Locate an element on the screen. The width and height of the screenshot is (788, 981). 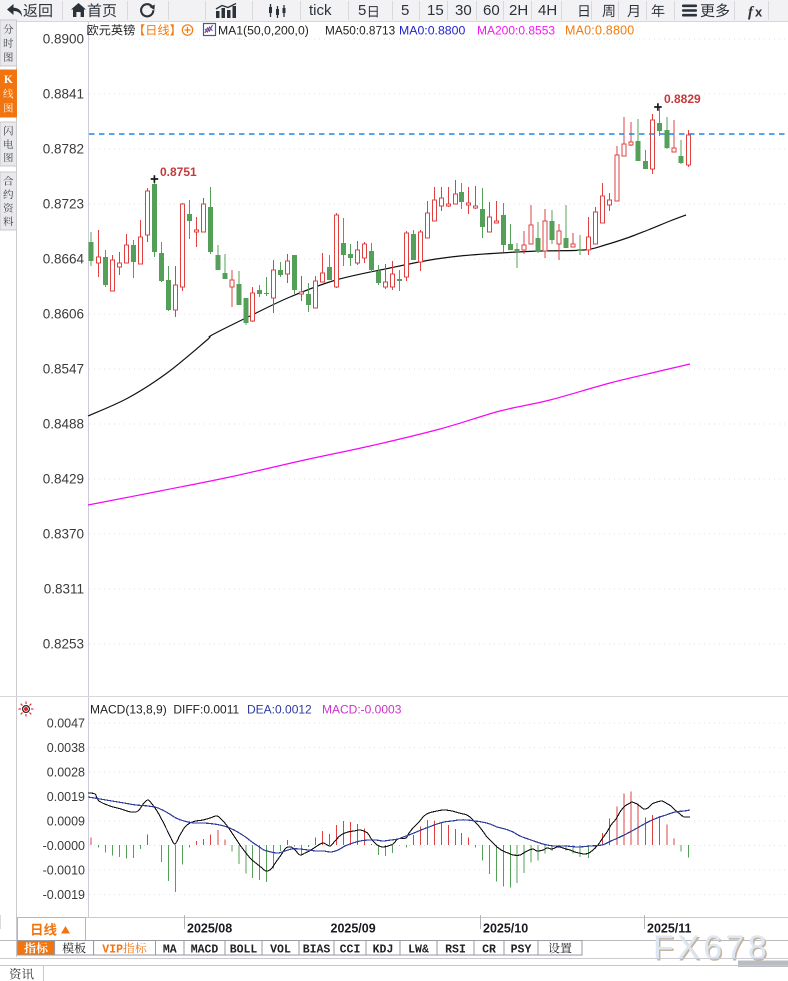
svg-text: 0.8751 is located at coordinates (178, 172).